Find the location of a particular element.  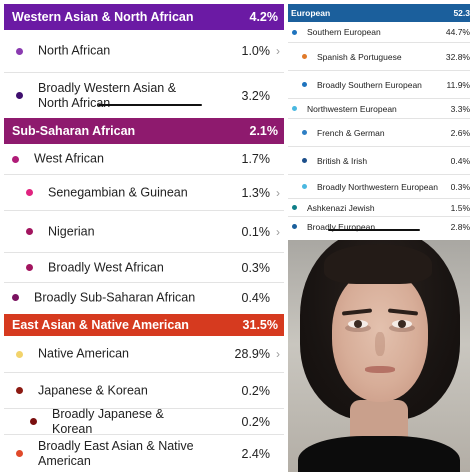

ancestry-row-percent: 1.5% is located at coordinates (460, 207).